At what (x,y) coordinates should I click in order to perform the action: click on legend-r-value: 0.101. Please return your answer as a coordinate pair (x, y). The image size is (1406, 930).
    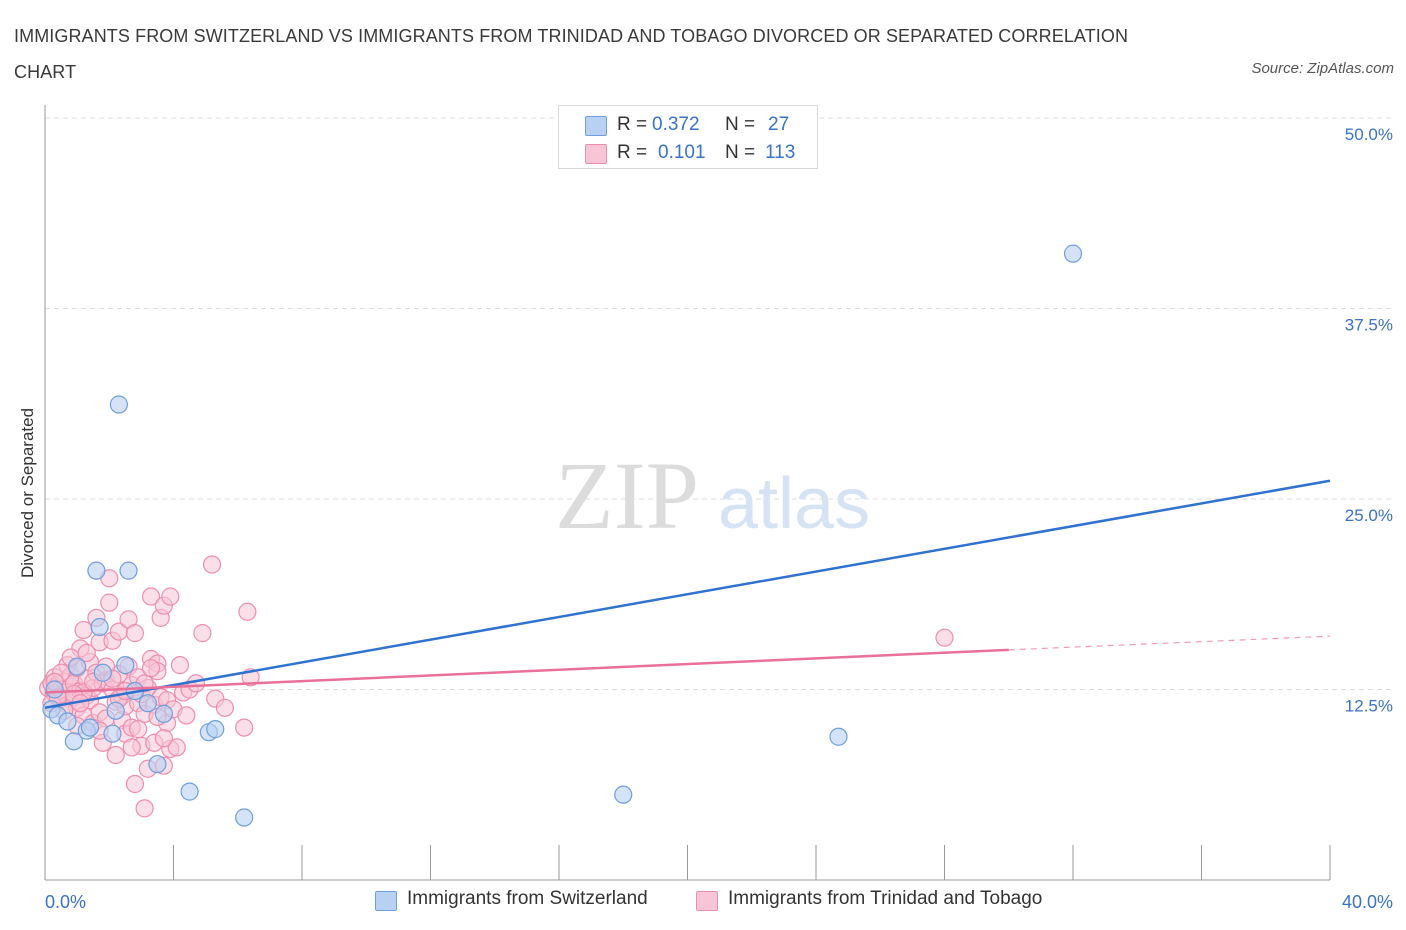
    Looking at the image, I should click on (682, 152).